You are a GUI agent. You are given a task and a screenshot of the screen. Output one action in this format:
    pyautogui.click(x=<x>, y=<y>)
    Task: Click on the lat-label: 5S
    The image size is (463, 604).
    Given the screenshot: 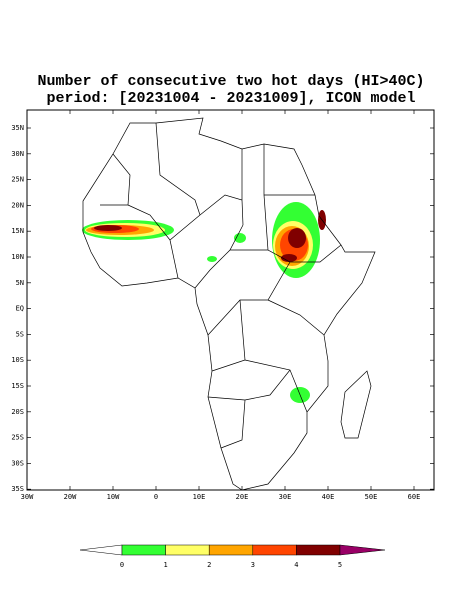 What is the action you would take?
    pyautogui.click(x=20, y=334)
    